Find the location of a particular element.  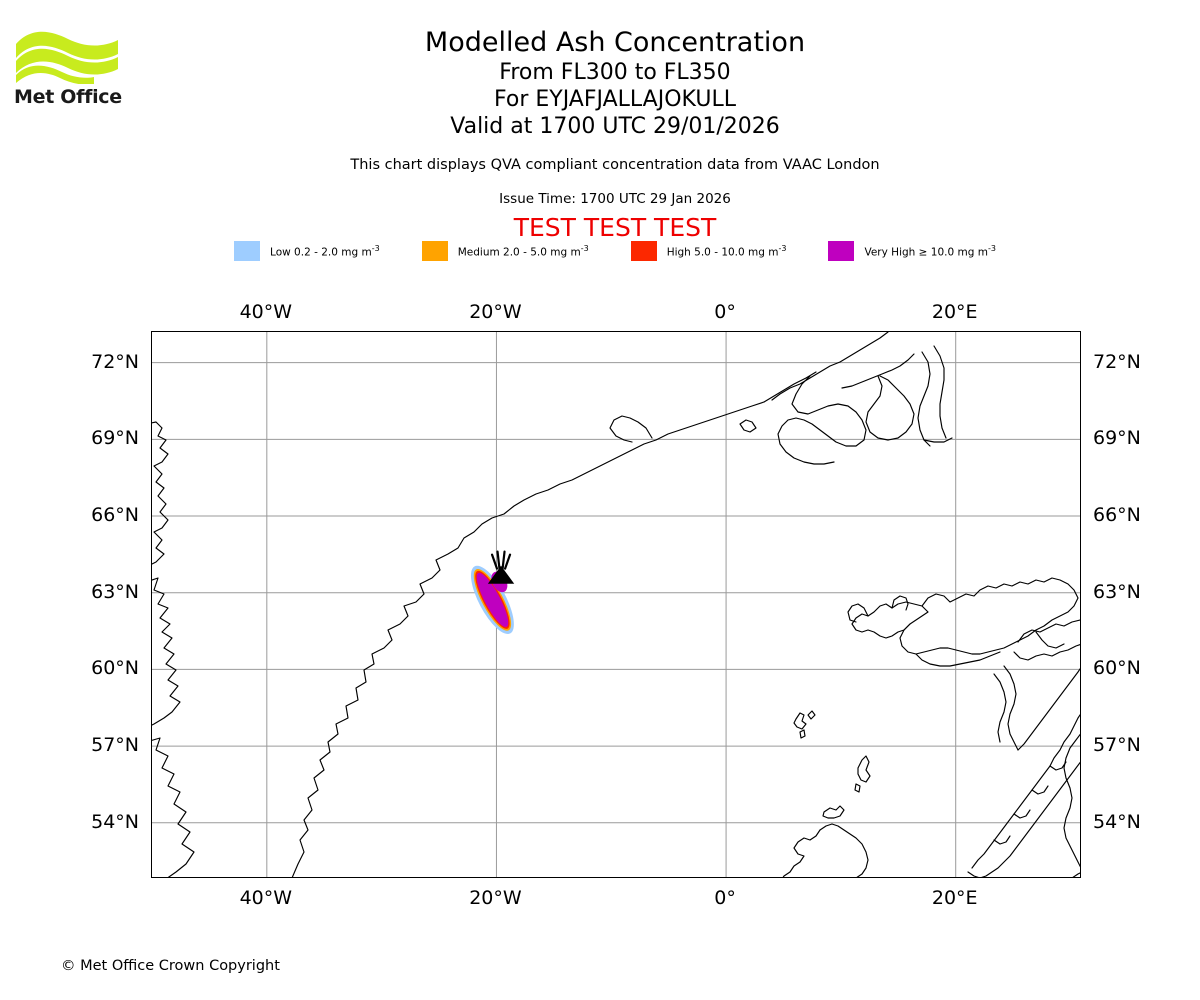

lon-tick-bottom-3: 20°E is located at coordinates (954, 898).